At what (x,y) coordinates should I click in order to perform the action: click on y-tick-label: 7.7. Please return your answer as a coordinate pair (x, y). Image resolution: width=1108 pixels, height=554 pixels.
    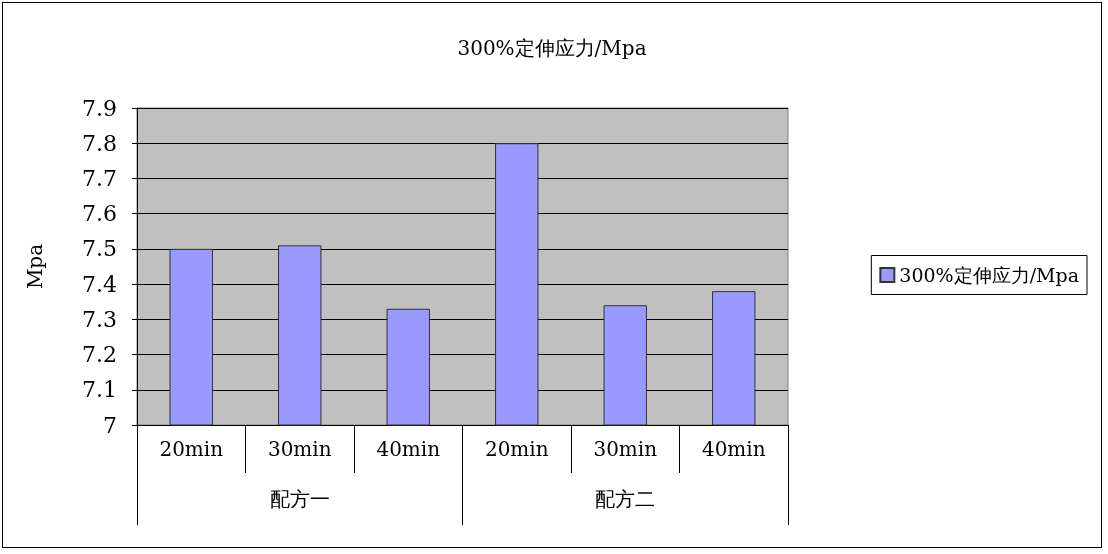
    Looking at the image, I should click on (99, 178).